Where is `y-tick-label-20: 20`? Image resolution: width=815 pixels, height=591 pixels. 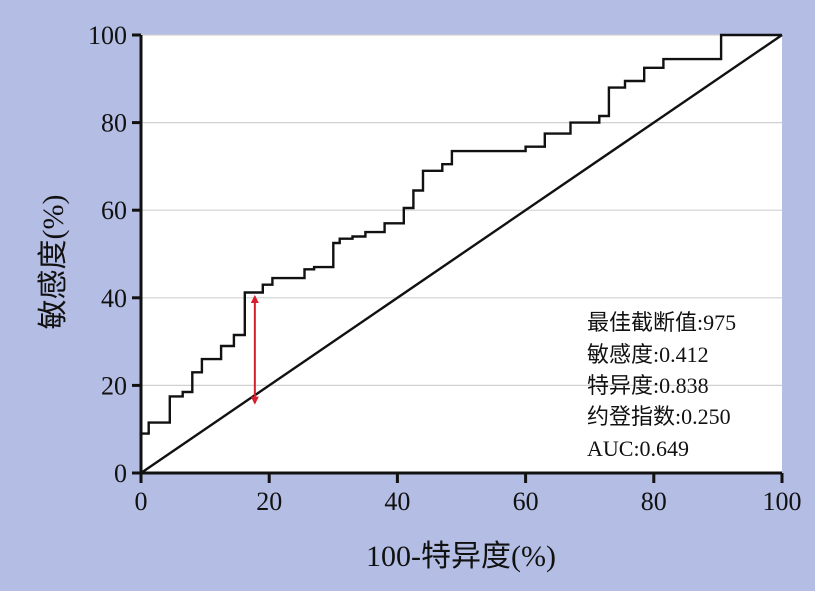 y-tick-label-20: 20 is located at coordinates (114, 385).